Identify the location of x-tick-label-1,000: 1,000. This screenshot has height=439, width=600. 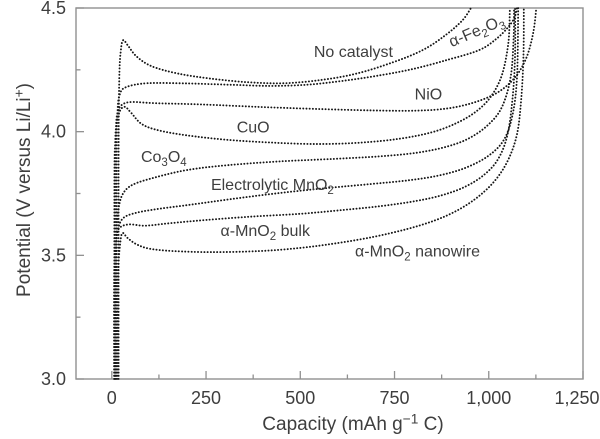
(488, 398).